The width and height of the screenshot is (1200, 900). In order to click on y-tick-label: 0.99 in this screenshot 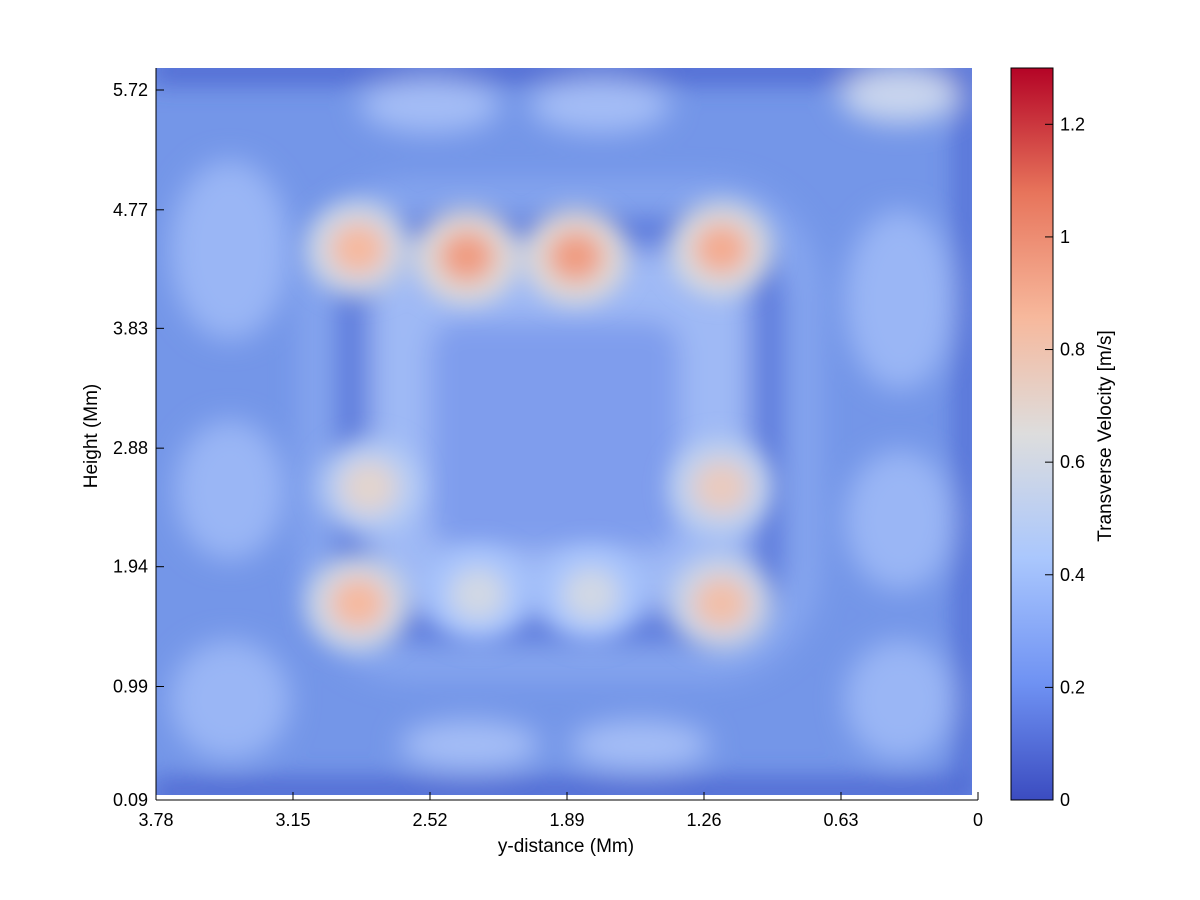, I will do `click(130, 687)`.